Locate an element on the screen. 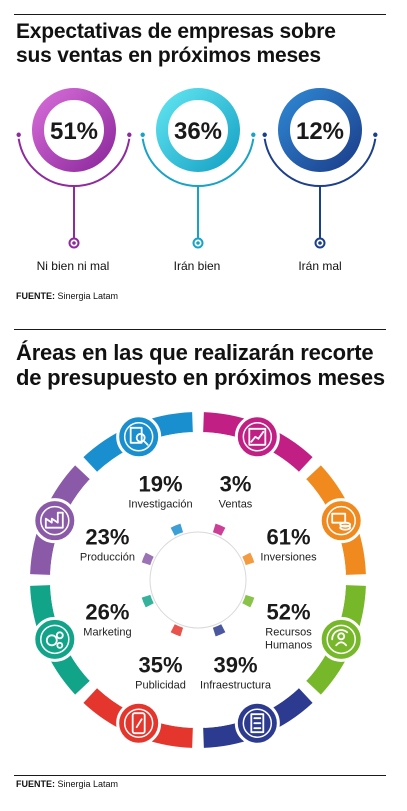 Image resolution: width=407 pixels, height=811 pixels. source-note-1: FUENTE: Sinergia Latam is located at coordinates (67, 296).